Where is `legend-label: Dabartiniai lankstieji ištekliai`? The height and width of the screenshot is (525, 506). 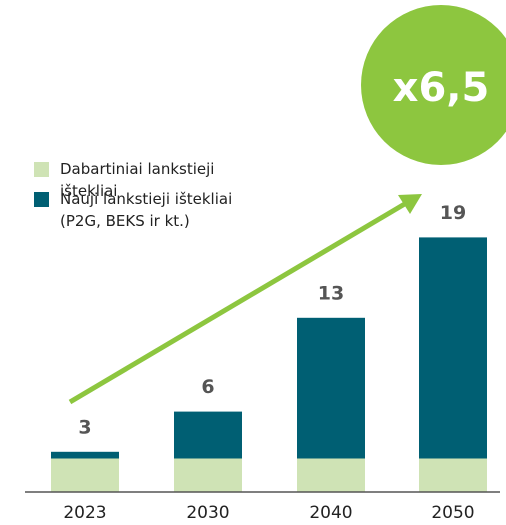 legend-label: Dabartiniai lankstieji ištekliai is located at coordinates (137, 180).